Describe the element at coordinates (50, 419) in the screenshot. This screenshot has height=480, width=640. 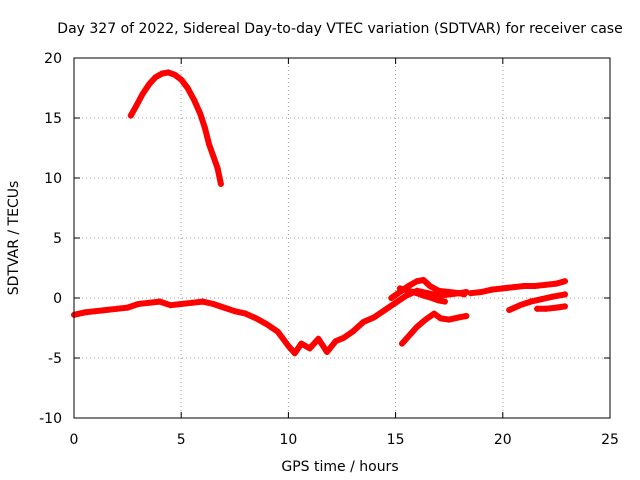
I see `y-tick-label: -10` at that location.